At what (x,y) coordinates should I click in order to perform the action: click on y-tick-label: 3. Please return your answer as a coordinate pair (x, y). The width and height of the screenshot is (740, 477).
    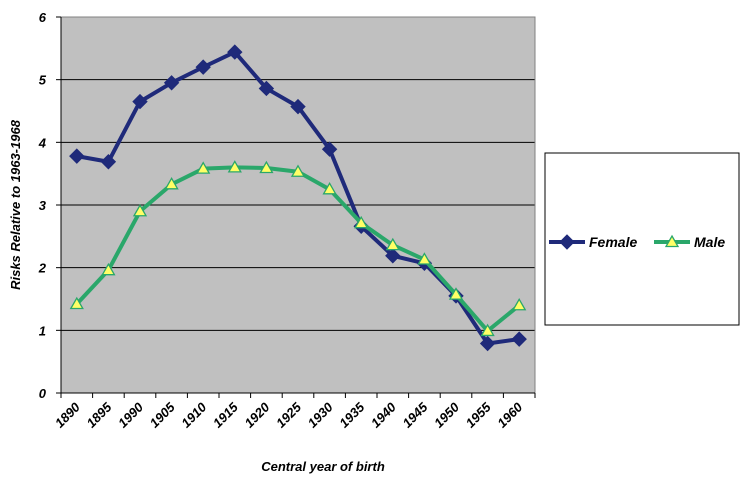
    Looking at the image, I should click on (43, 205).